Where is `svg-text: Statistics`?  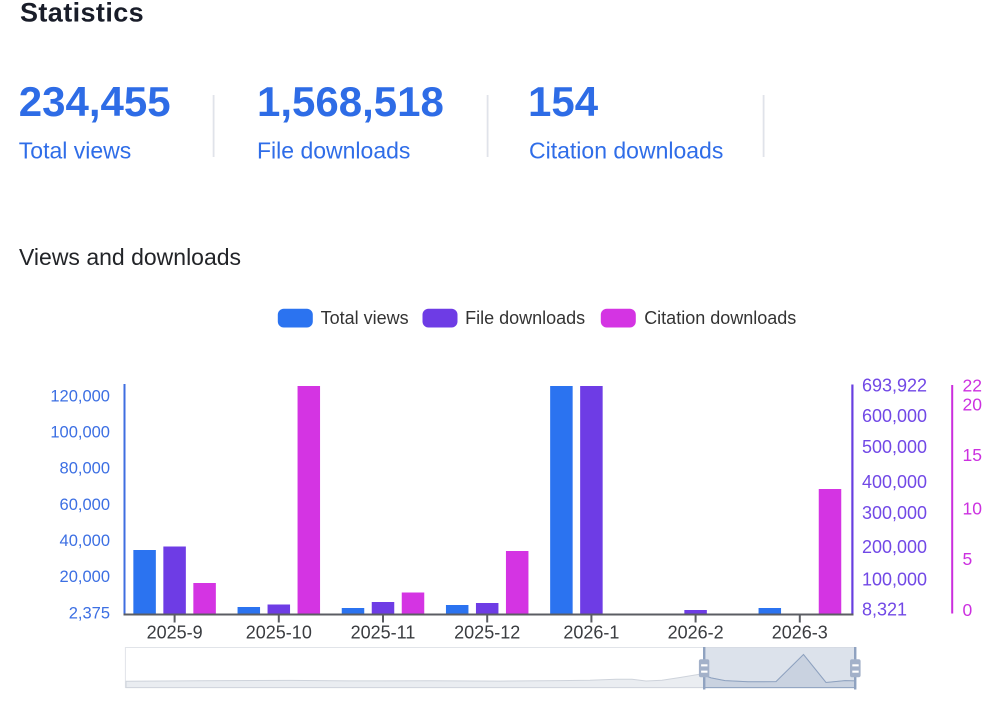
svg-text: Statistics is located at coordinates (82, 14).